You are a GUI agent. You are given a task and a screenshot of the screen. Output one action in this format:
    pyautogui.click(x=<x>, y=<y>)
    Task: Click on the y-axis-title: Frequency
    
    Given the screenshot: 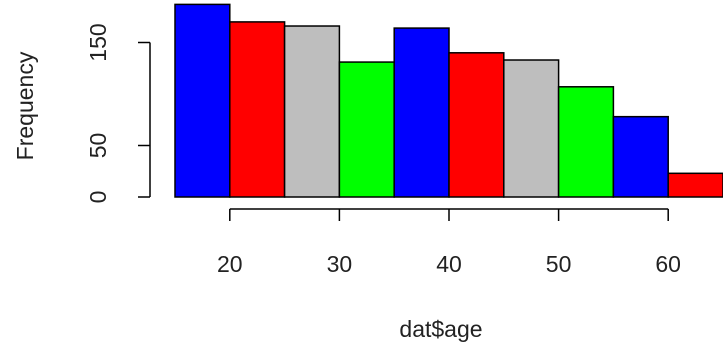 What is the action you would take?
    pyautogui.click(x=25, y=105)
    